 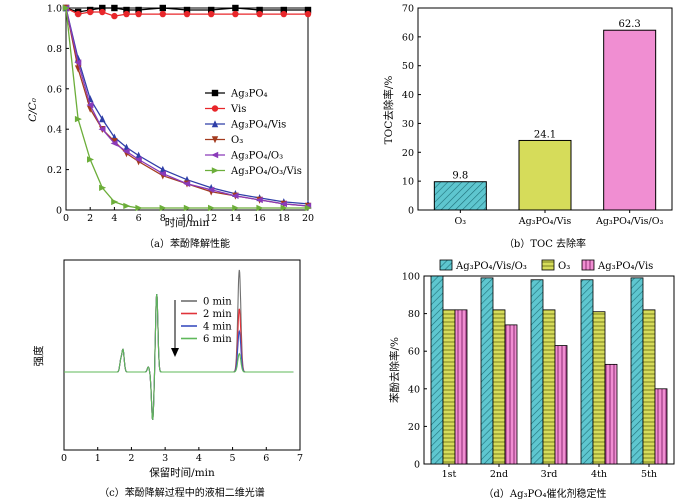 What do you see at coordinates (629, 221) in the screenshot?
I see `x-tick-label: Ag₃PO₄/Vis/O₃` at bounding box center [629, 221].